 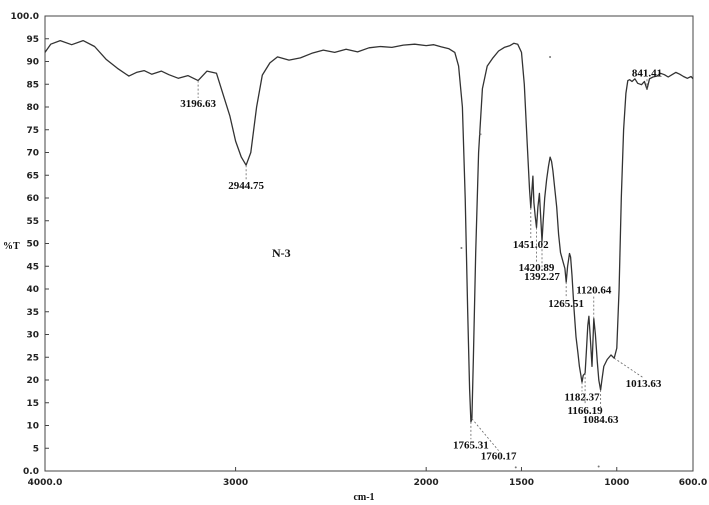 I want to click on y-tick-label: 25, so click(x=32, y=358).